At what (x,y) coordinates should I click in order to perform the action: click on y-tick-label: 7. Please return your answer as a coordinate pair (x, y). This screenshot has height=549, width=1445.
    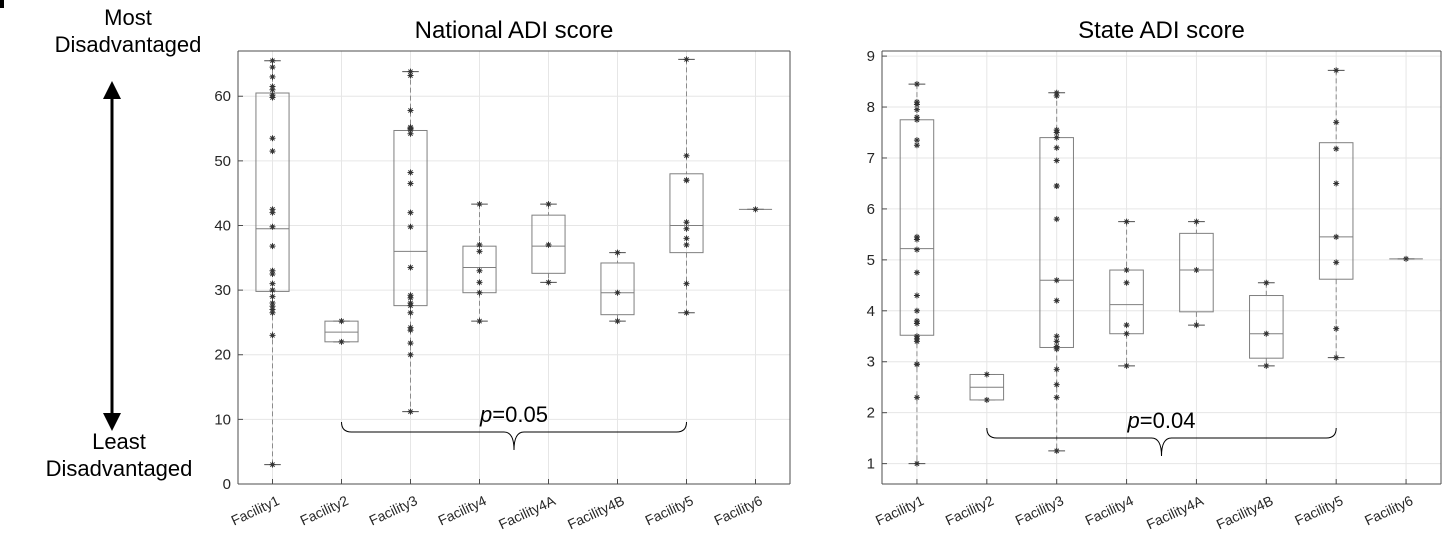
    Looking at the image, I should click on (871, 158).